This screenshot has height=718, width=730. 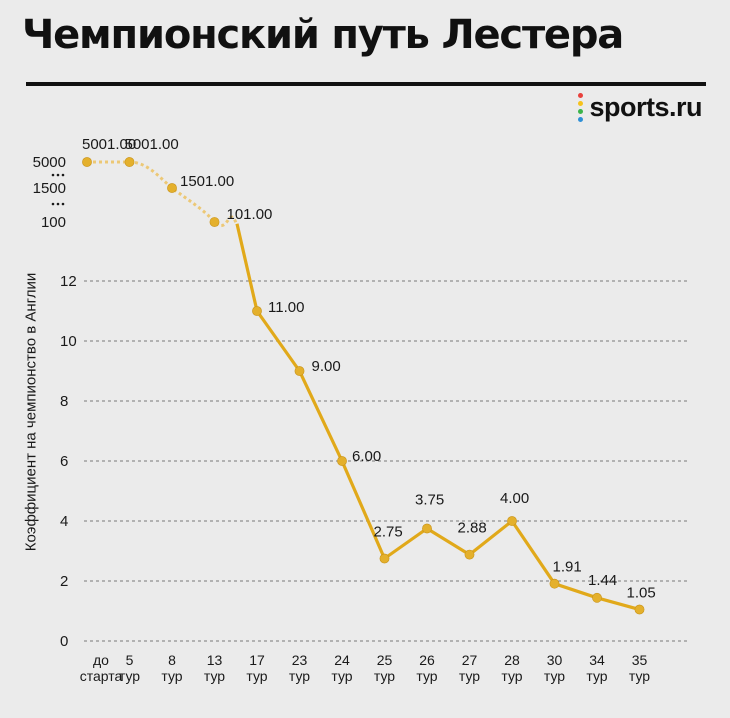 I want to click on x-tick-label: 35 тур, so click(x=639, y=668).